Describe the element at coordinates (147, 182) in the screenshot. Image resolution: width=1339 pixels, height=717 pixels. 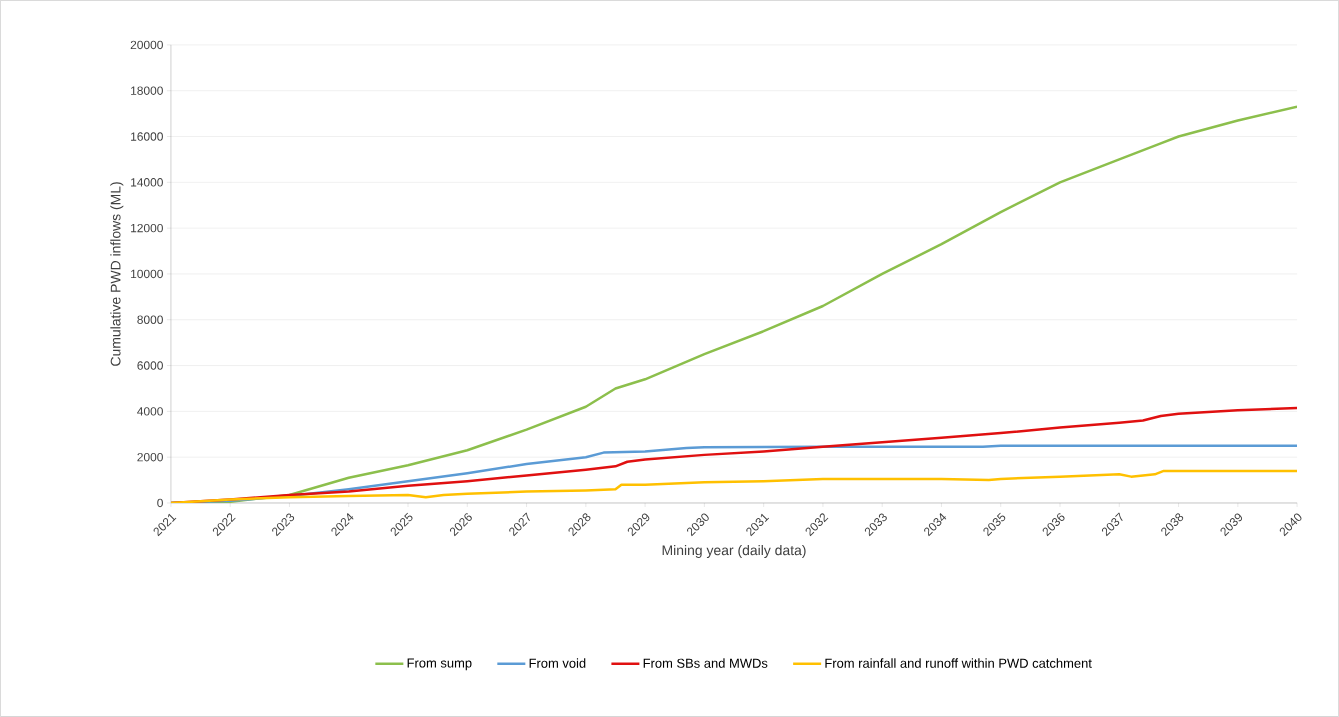
I see `y-tick-label: 14000` at that location.